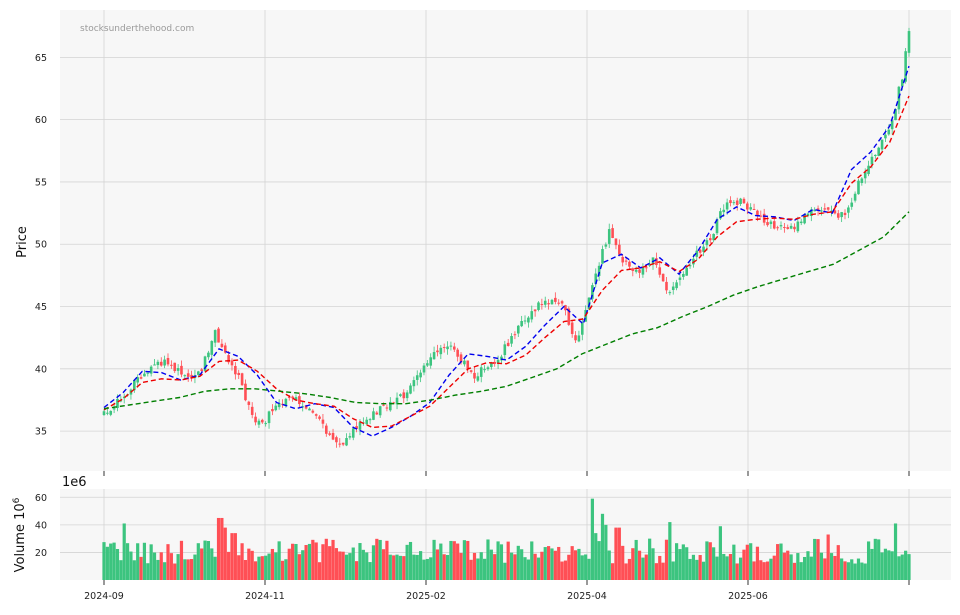 Image resolution: width=960 pixels, height=615 pixels. I want to click on price-tick-label: 45, so click(41, 307).